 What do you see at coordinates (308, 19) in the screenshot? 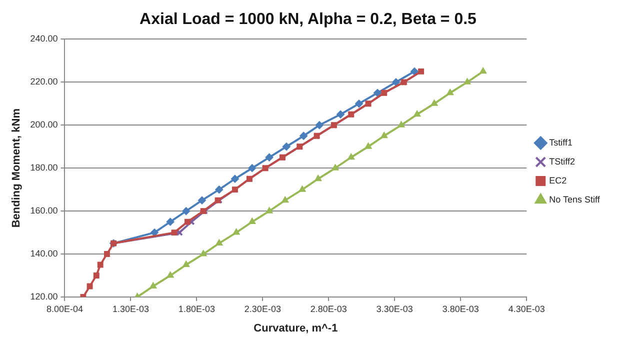
I see `chart-title: Axial Load = 1000 kN, Alpha = 0.2, Beta = 0.5` at bounding box center [308, 19].